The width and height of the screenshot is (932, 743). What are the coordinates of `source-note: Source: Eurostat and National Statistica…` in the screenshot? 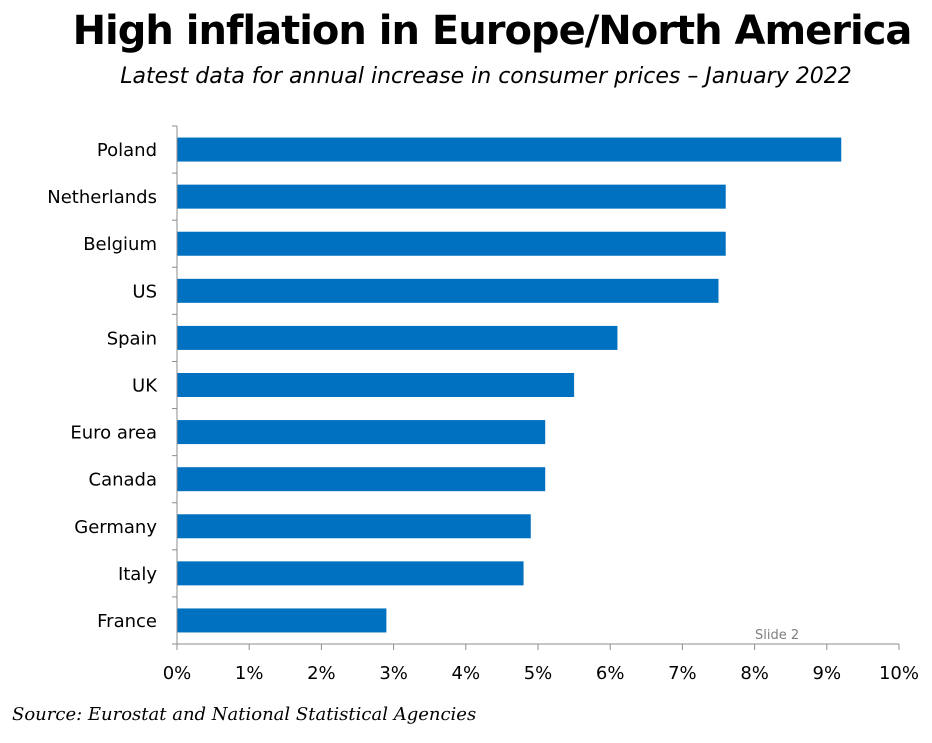 It's located at (244, 714).